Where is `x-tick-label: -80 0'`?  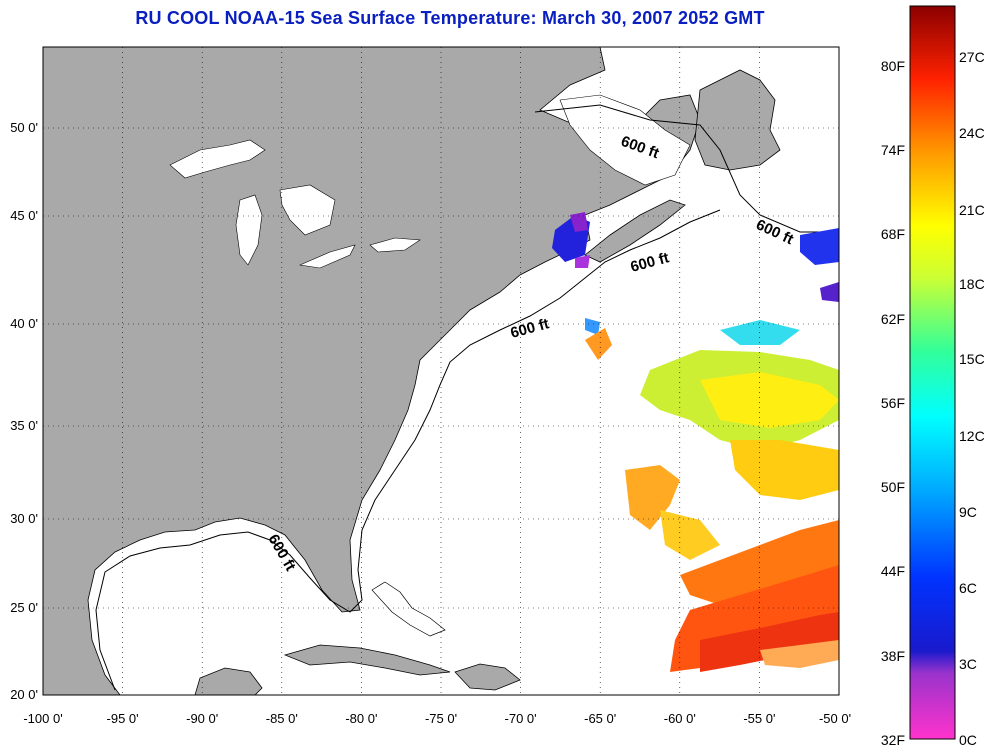 x-tick-label: -80 0' is located at coordinates (361, 718).